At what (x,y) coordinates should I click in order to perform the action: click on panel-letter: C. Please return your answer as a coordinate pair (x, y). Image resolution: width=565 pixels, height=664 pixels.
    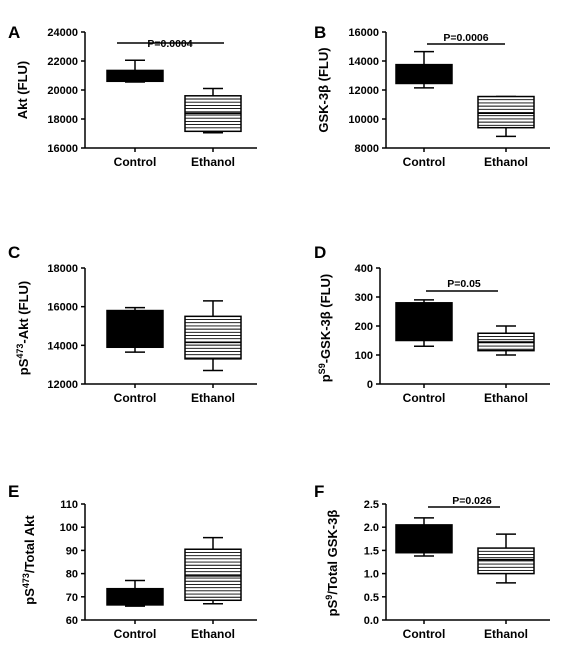
    Looking at the image, I should click on (14, 252).